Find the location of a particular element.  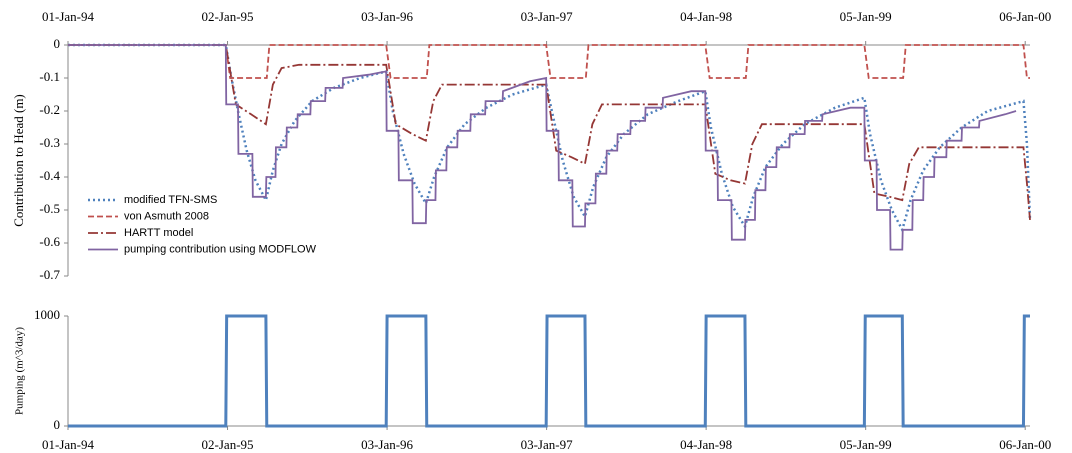

series-line is located at coordinates (549, 61).